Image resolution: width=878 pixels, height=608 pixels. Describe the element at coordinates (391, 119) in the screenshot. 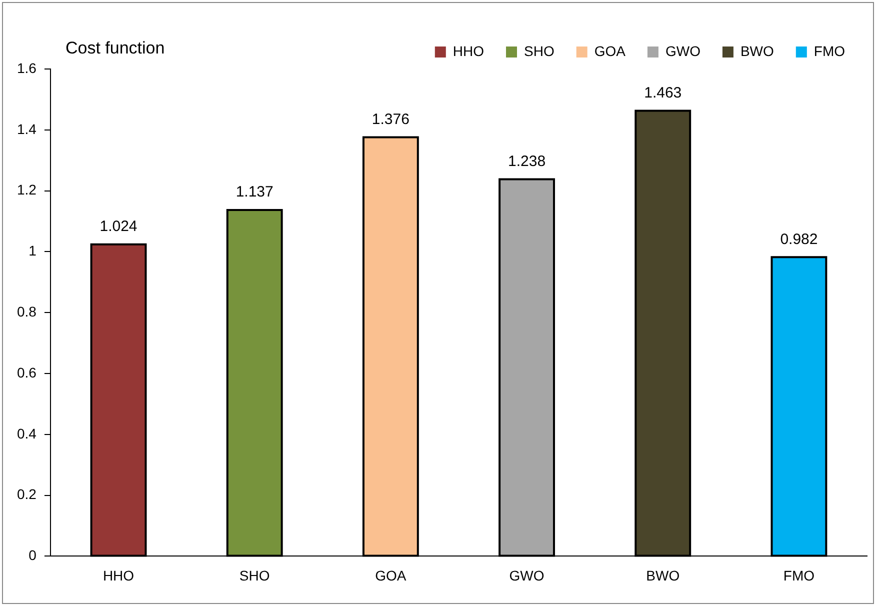

I see `data-label: 1.376` at that location.